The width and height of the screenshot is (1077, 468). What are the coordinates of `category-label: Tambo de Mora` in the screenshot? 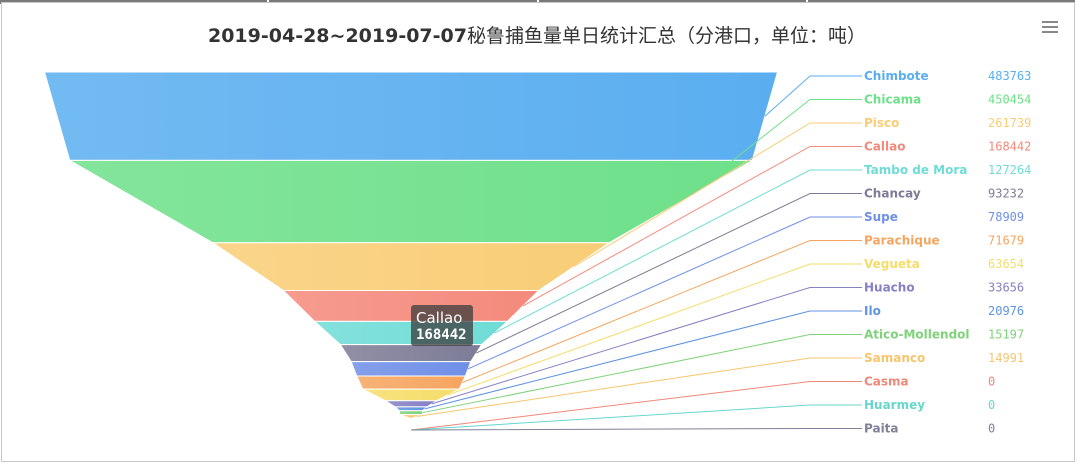 It's located at (915, 170).